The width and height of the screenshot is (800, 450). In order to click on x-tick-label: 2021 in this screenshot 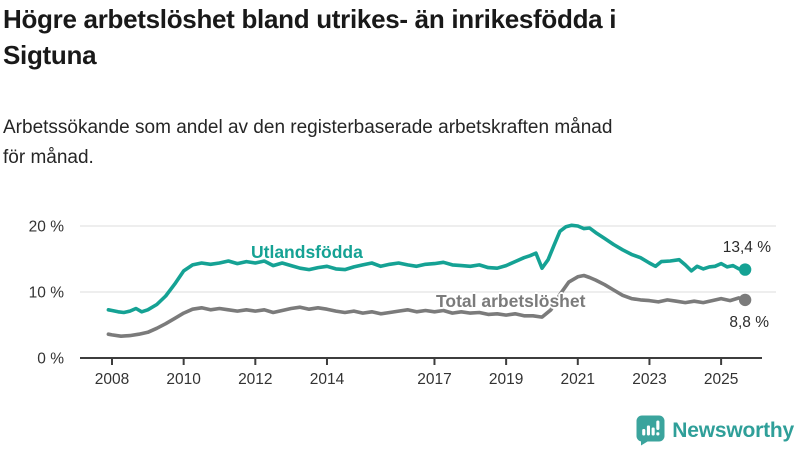, I will do `click(578, 379)`.